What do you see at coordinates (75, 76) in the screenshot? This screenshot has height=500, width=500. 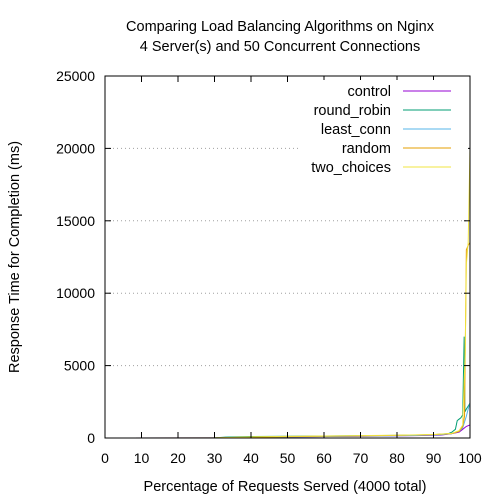 I see `y-tick-label: 25000` at bounding box center [75, 76].